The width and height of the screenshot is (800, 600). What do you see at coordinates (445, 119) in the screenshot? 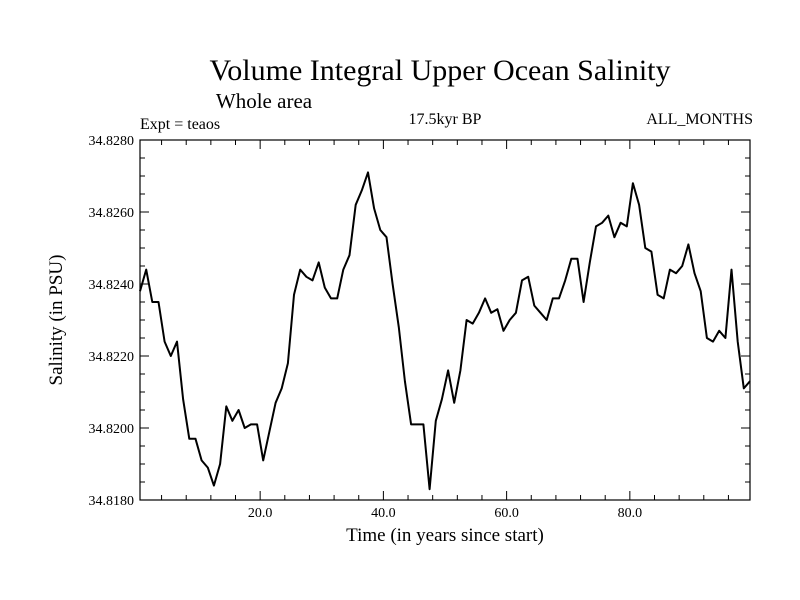
I see `period-label: 17.5kyr BP` at bounding box center [445, 119].